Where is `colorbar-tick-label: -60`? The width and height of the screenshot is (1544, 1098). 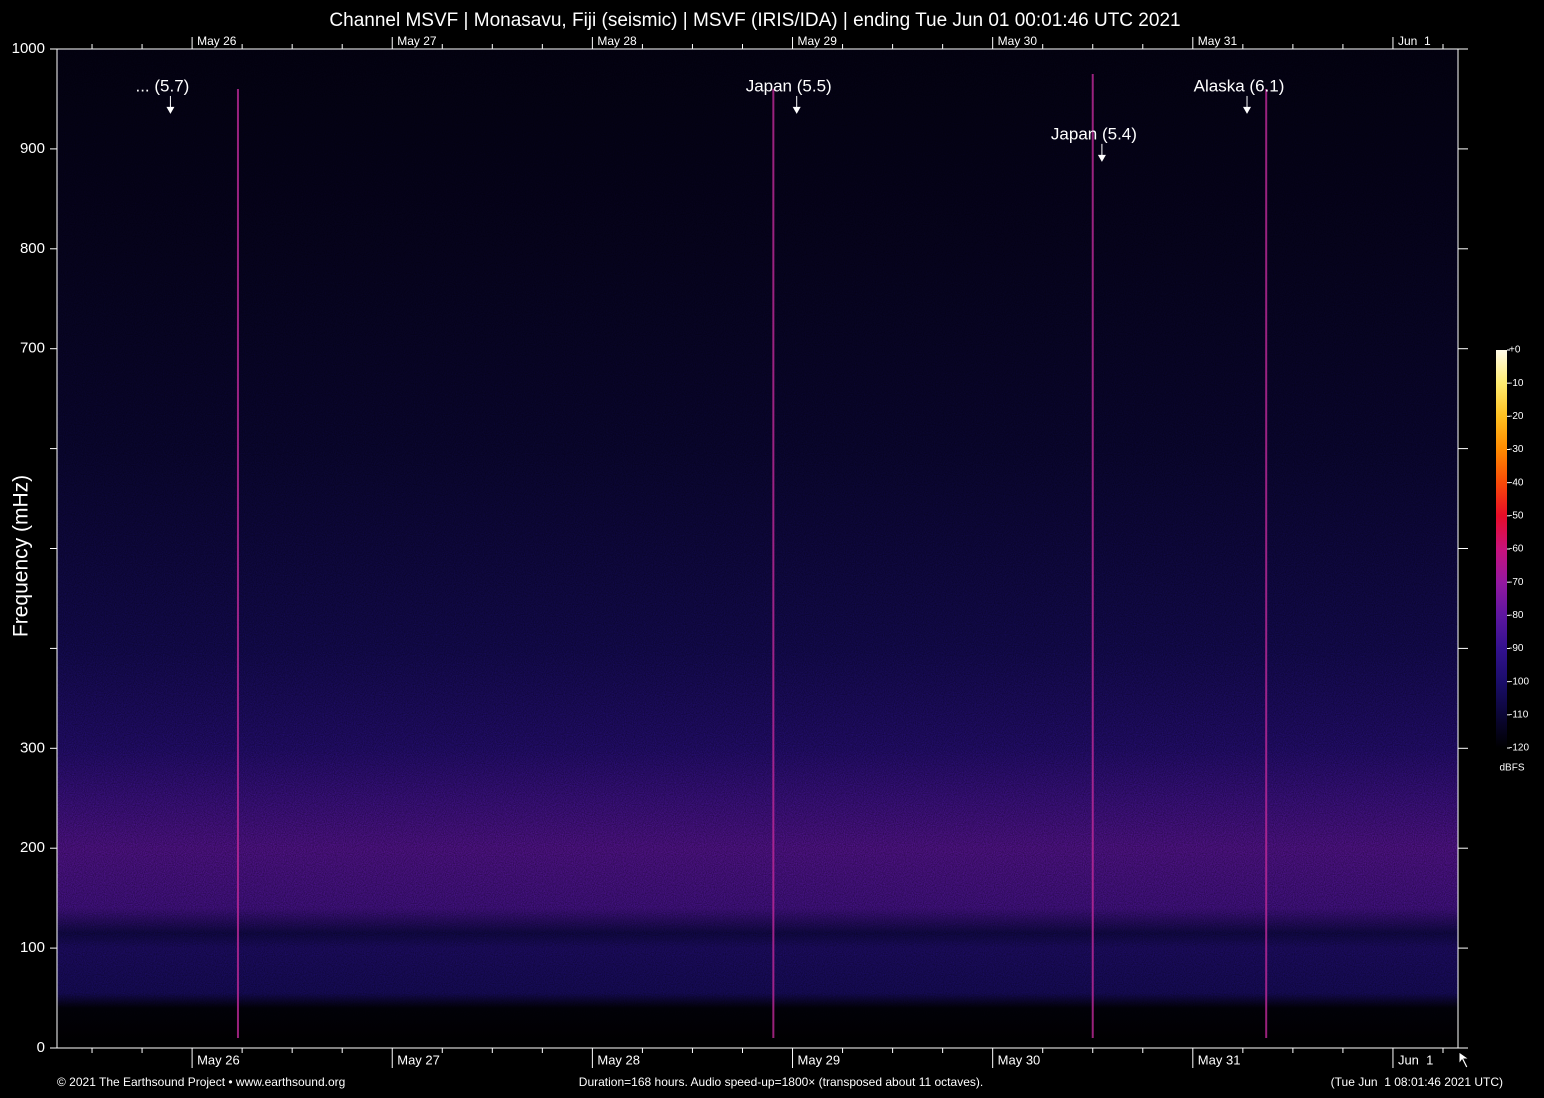 colorbar-tick-label: -60 is located at coordinates (1516, 549).